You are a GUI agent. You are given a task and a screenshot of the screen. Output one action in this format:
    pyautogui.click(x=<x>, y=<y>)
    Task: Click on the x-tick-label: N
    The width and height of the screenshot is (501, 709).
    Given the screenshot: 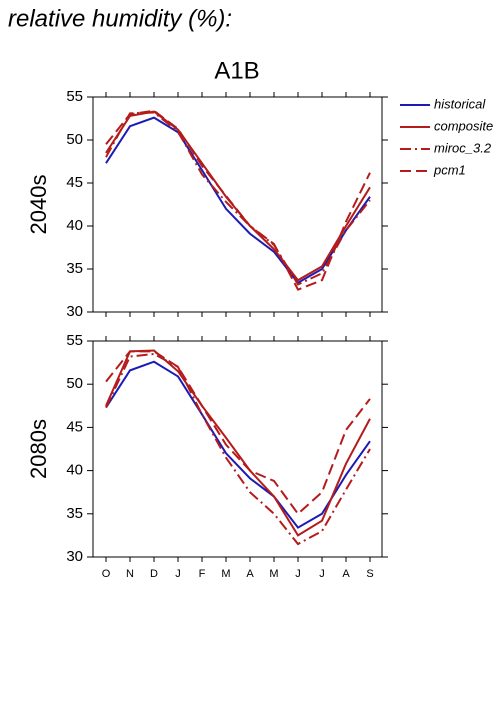 What is the action you would take?
    pyautogui.click(x=130, y=574)
    